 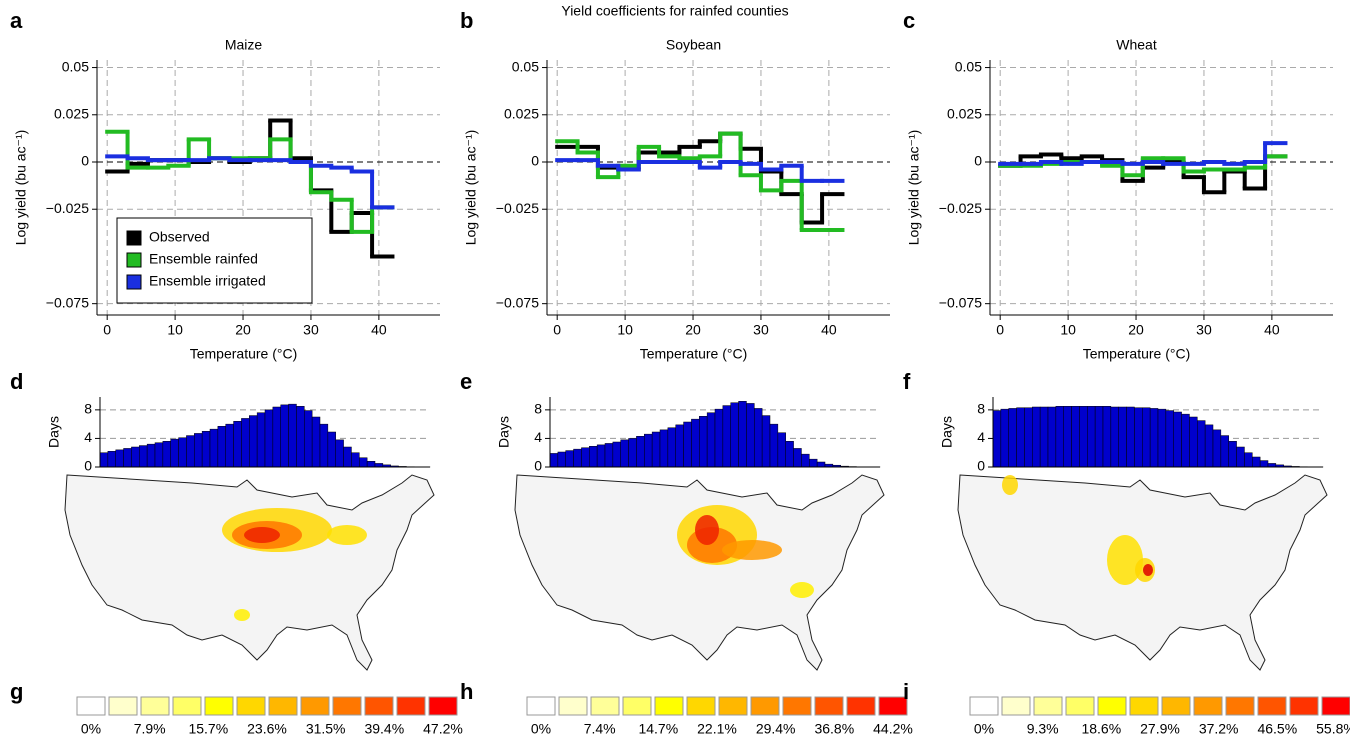 I want to click on legend-label: Ensemble irrigated, so click(x=207, y=281).